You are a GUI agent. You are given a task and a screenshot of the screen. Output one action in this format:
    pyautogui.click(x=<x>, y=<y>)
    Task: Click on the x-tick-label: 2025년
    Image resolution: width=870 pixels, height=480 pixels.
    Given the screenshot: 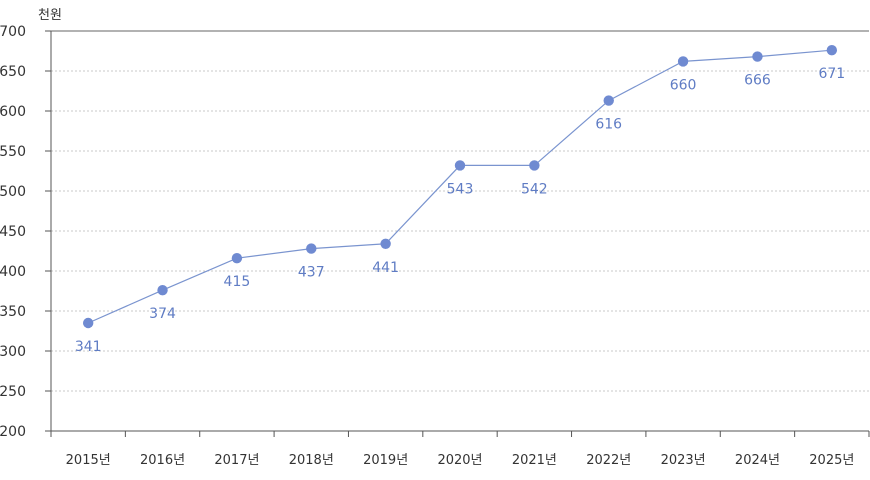 What is the action you would take?
    pyautogui.click(x=831, y=460)
    